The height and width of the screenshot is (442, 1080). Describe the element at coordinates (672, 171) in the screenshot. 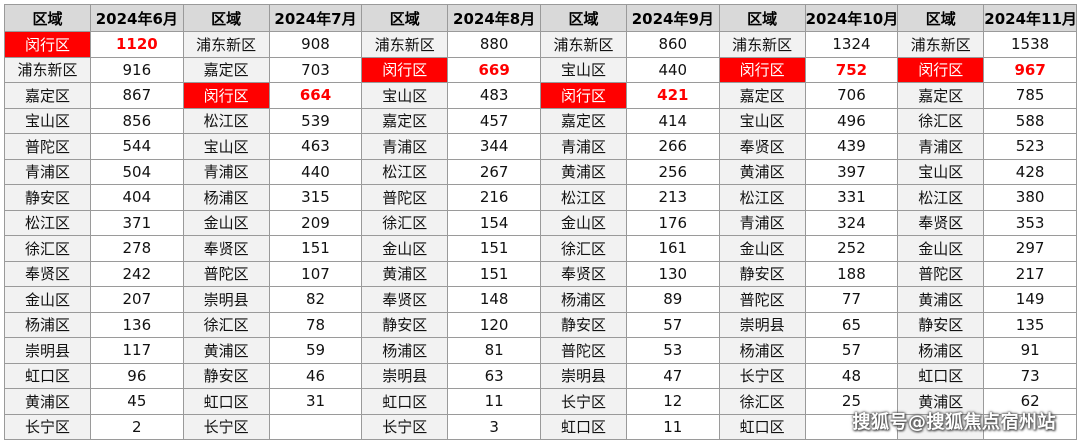

I see `value-cell: 256` at that location.